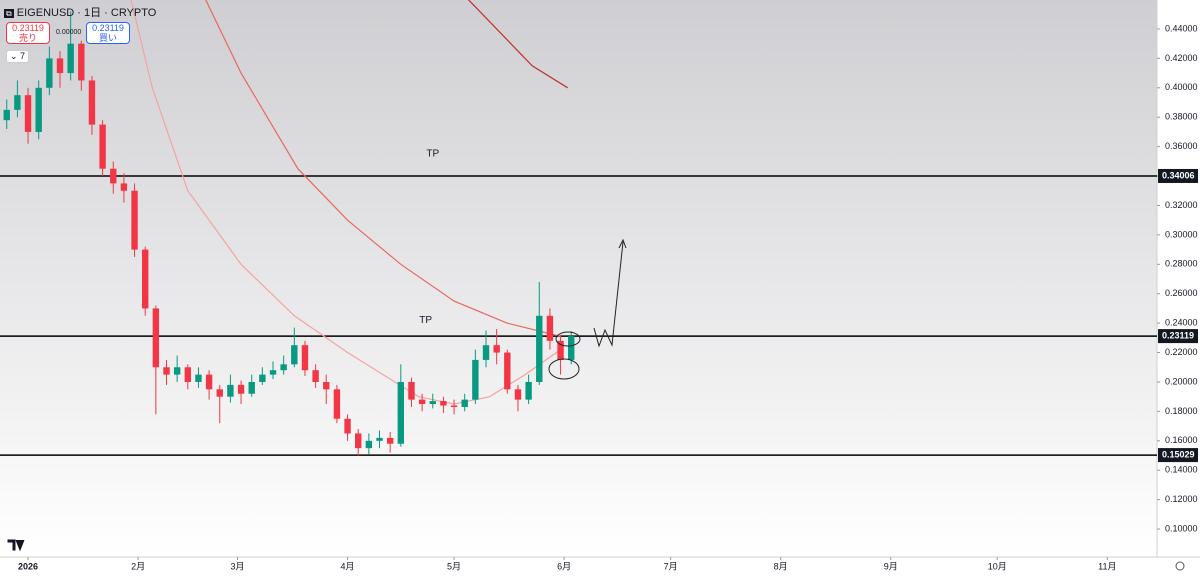  Describe the element at coordinates (564, 566) in the screenshot. I see `x-tick-label: 6月` at that location.